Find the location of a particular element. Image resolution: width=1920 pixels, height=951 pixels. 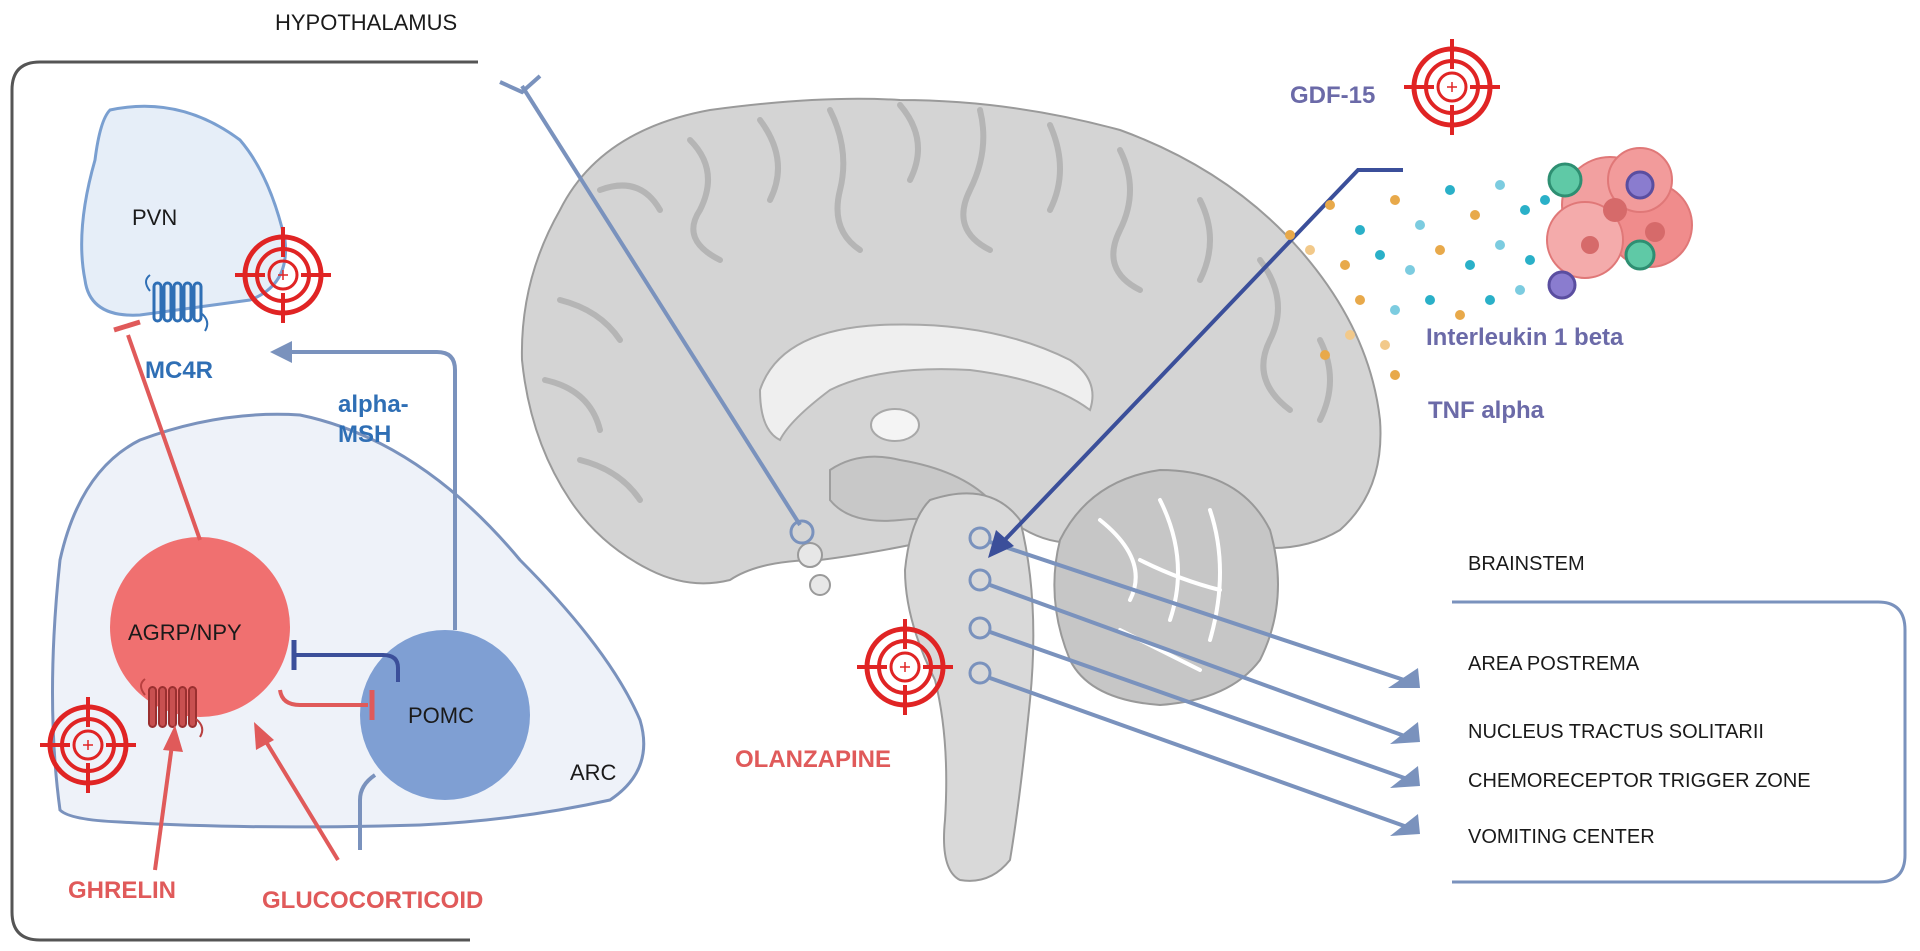

mc4r-label: MC4R is located at coordinates (179, 370).